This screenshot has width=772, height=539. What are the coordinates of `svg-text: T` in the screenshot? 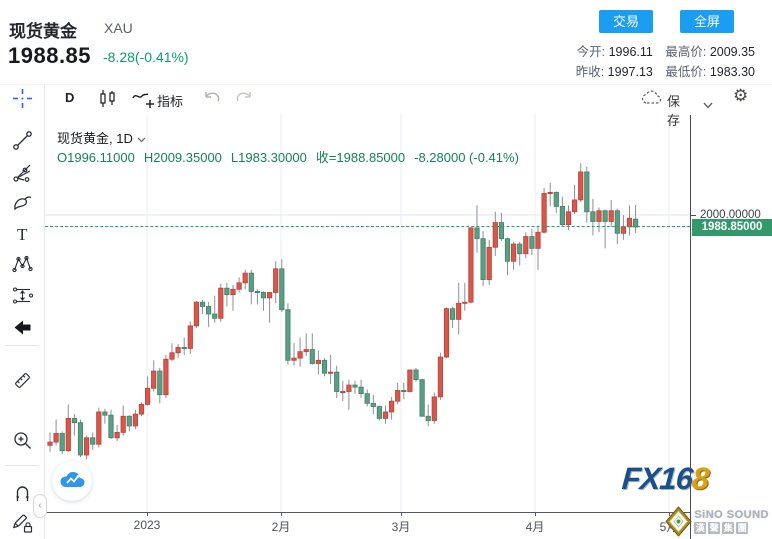 It's located at (22, 234).